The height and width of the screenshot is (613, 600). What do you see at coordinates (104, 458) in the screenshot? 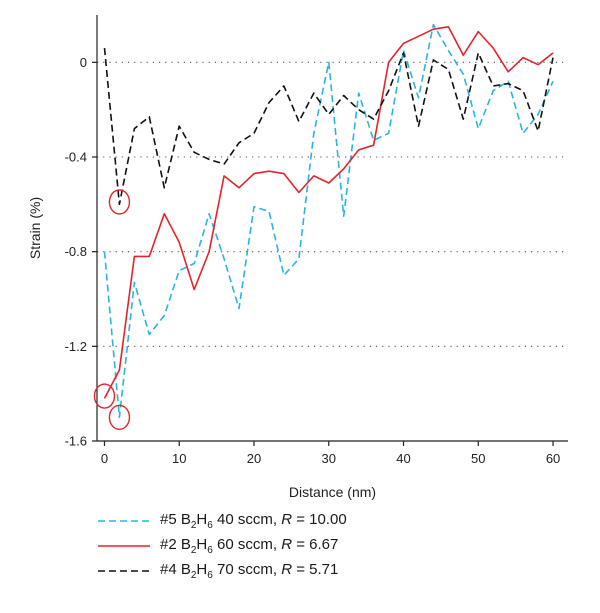
I see `x-tick-label-0: 0` at bounding box center [104, 458].